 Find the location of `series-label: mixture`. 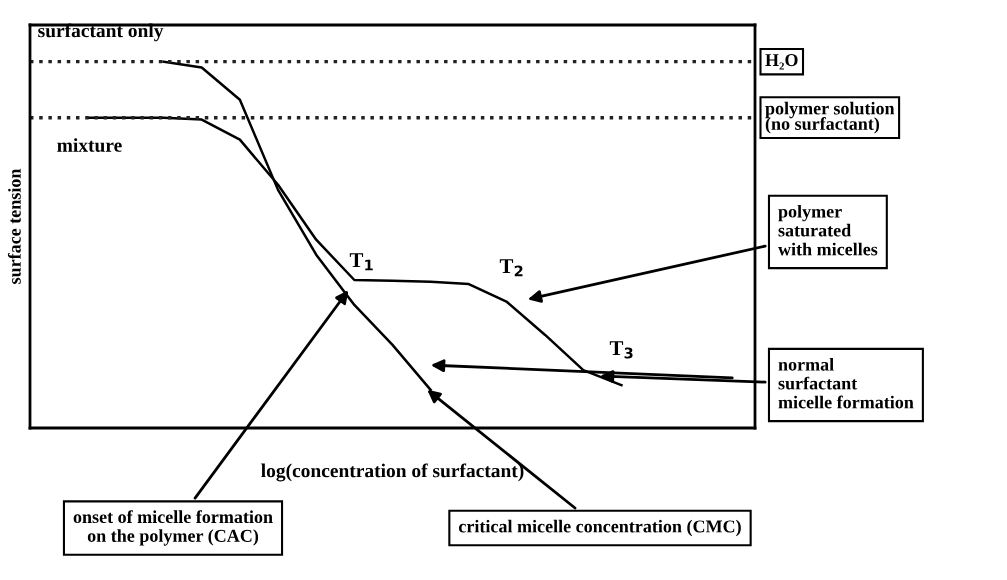

series-label: mixture is located at coordinates (89, 145).